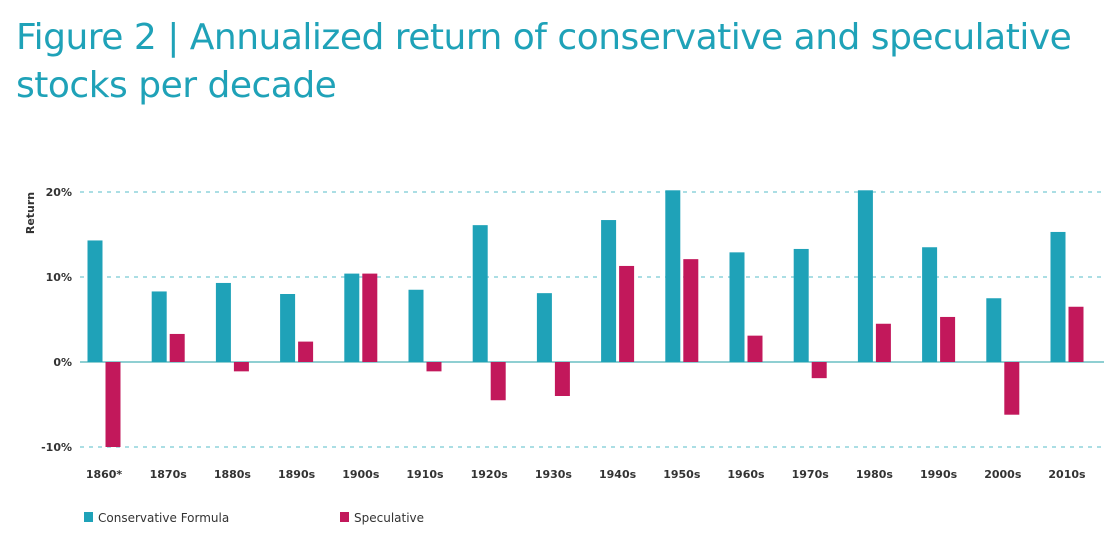  What do you see at coordinates (883, 342) in the screenshot?
I see `bar-speculative-1980s` at bounding box center [883, 342].